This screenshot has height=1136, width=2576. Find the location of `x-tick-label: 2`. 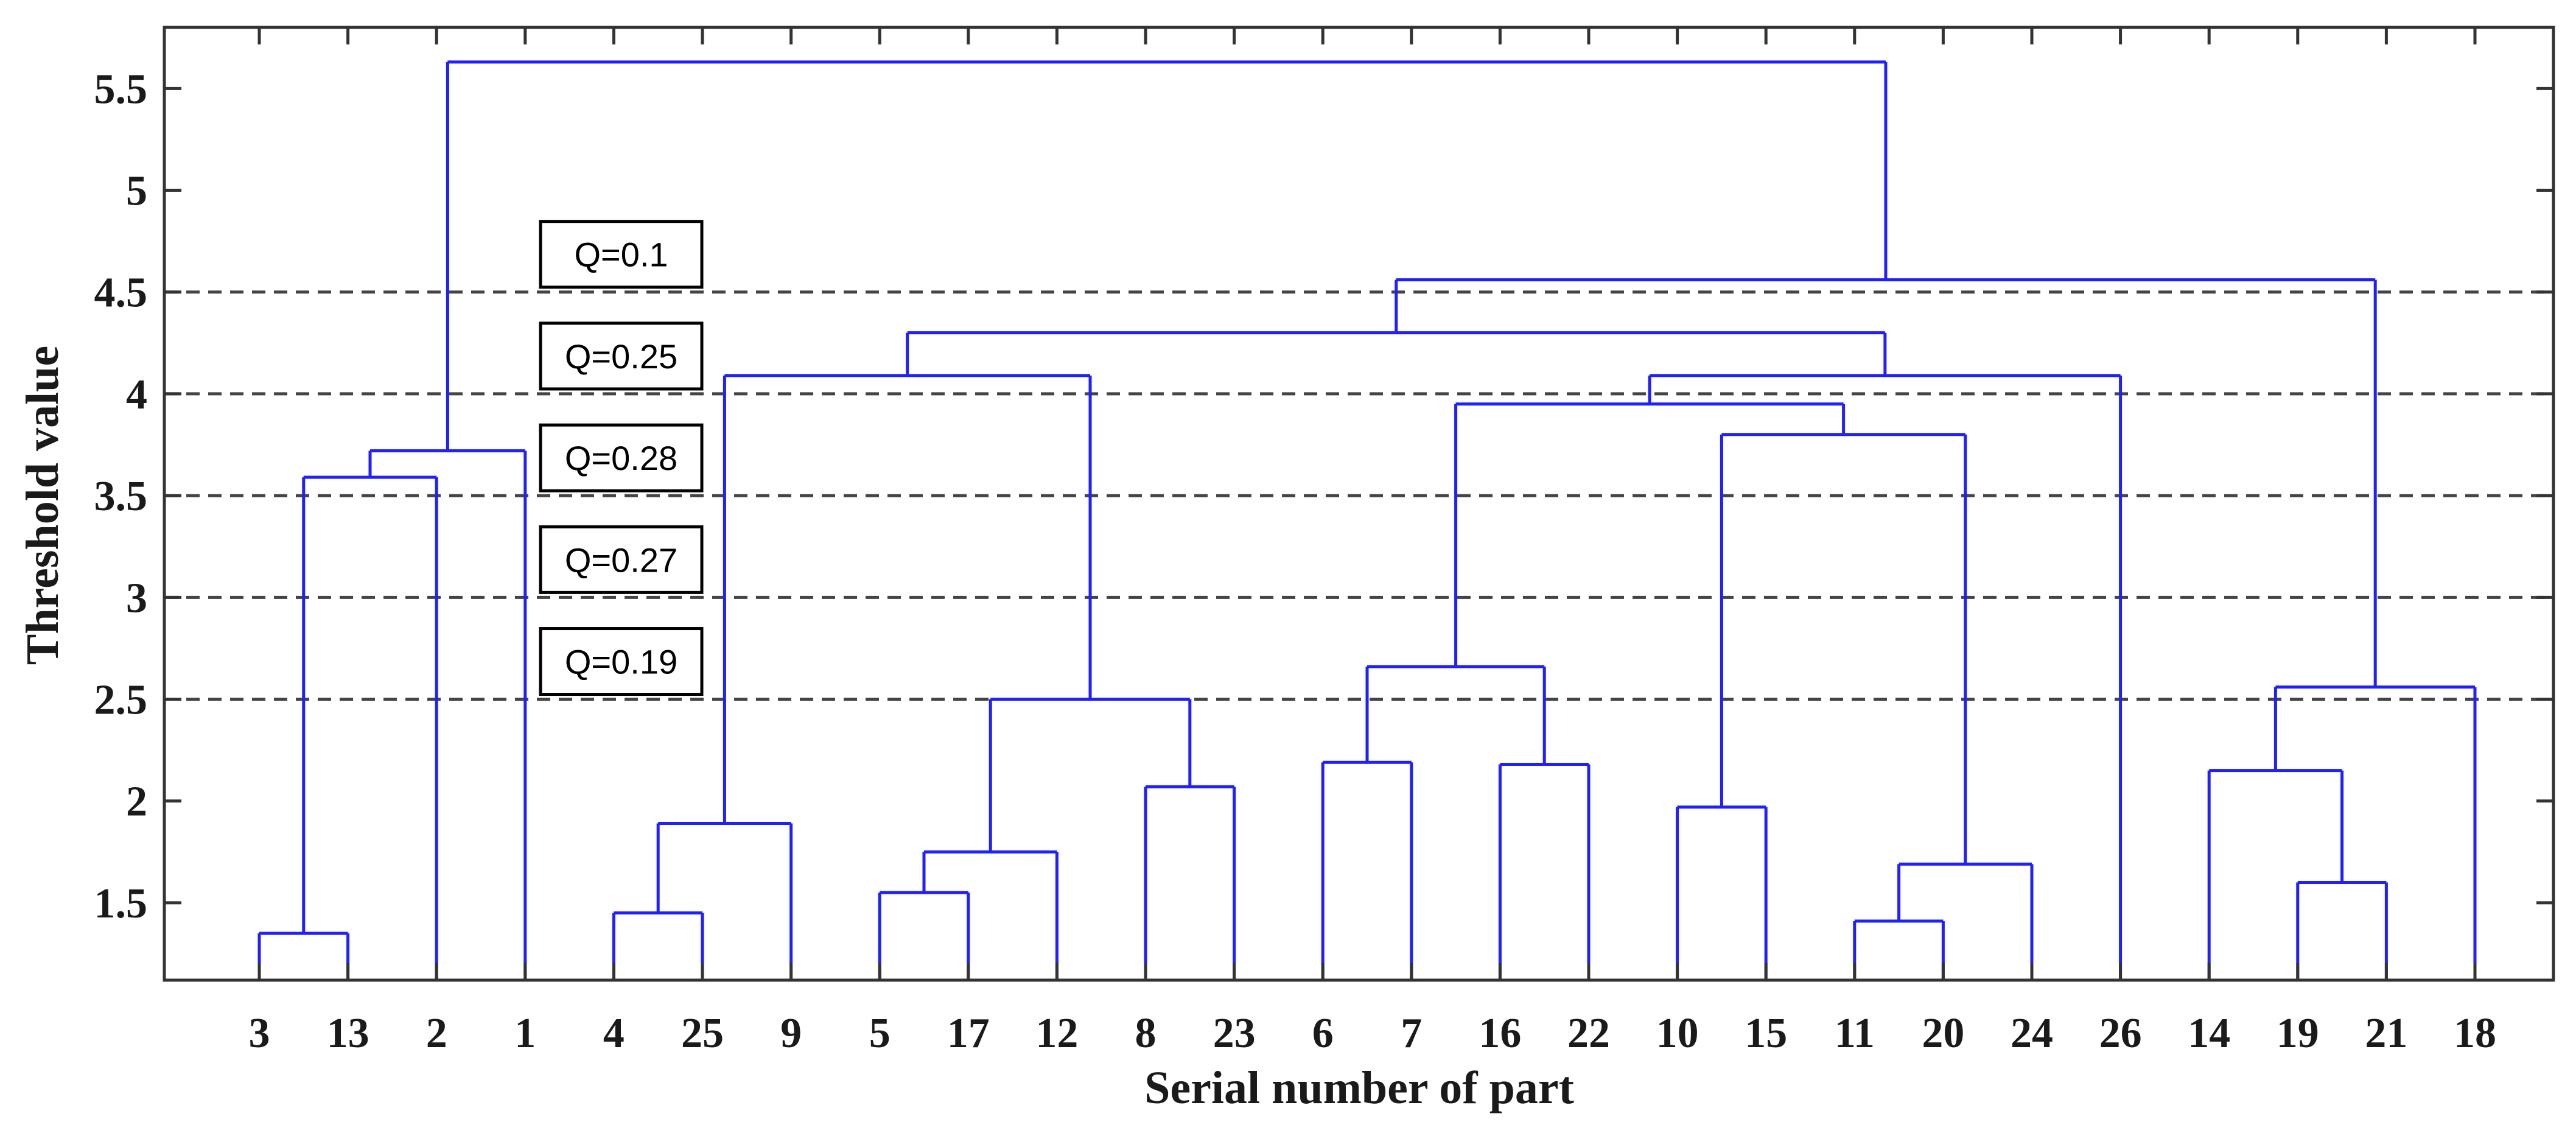

x-tick-label: 2 is located at coordinates (436, 1033).